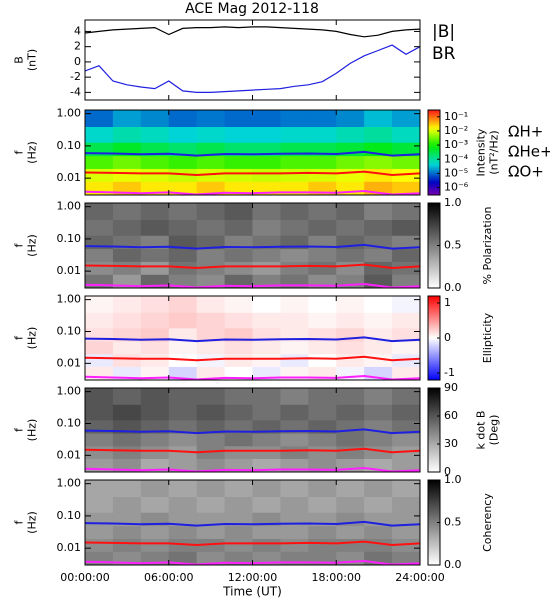 The image size is (550, 600). What do you see at coordinates (252, 59) in the screenshot?
I see `plot-area` at bounding box center [252, 59].